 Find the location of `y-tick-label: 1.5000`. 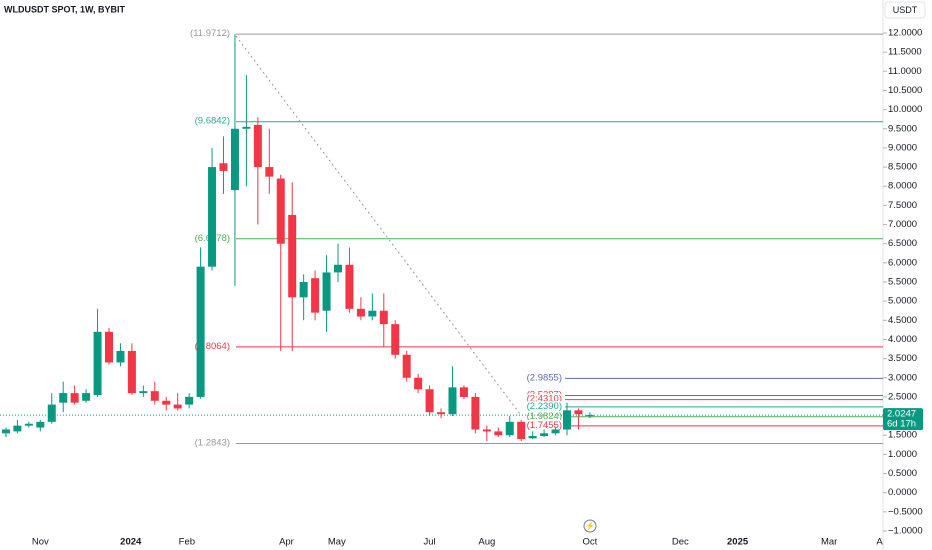

y-tick-label: 1.5000 is located at coordinates (902, 435).